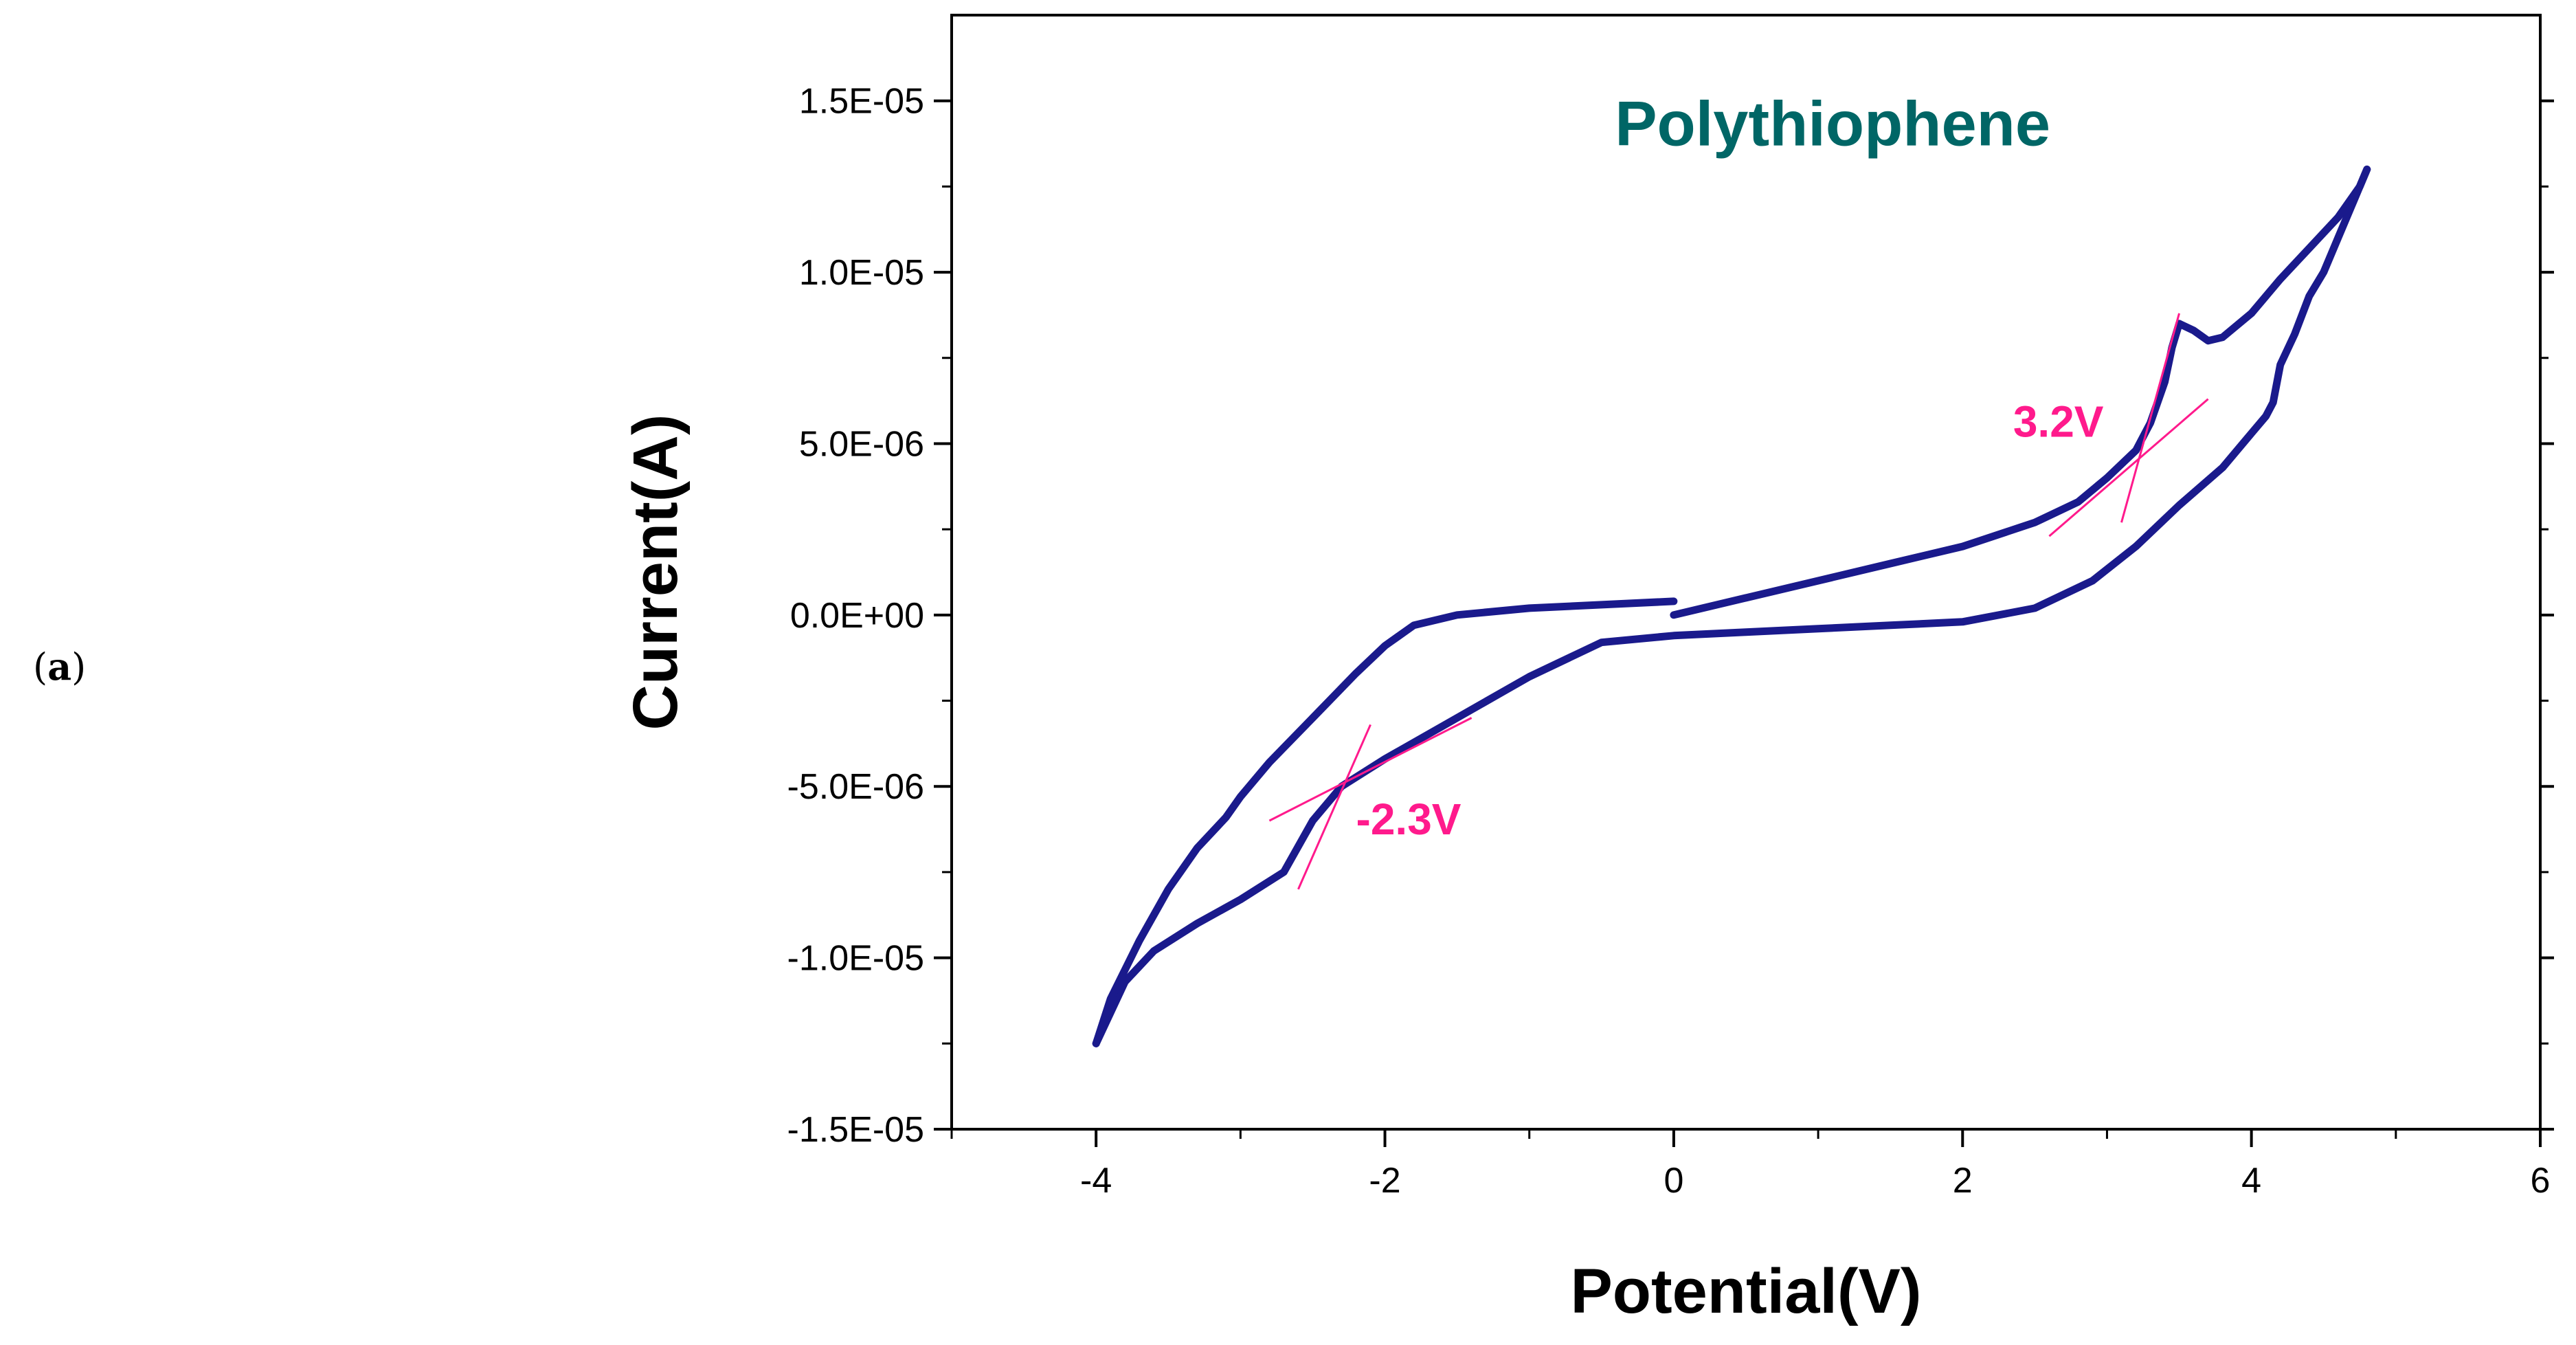 This screenshot has height=1345, width=2576. I want to click on panel-label: (a), so click(60, 667).